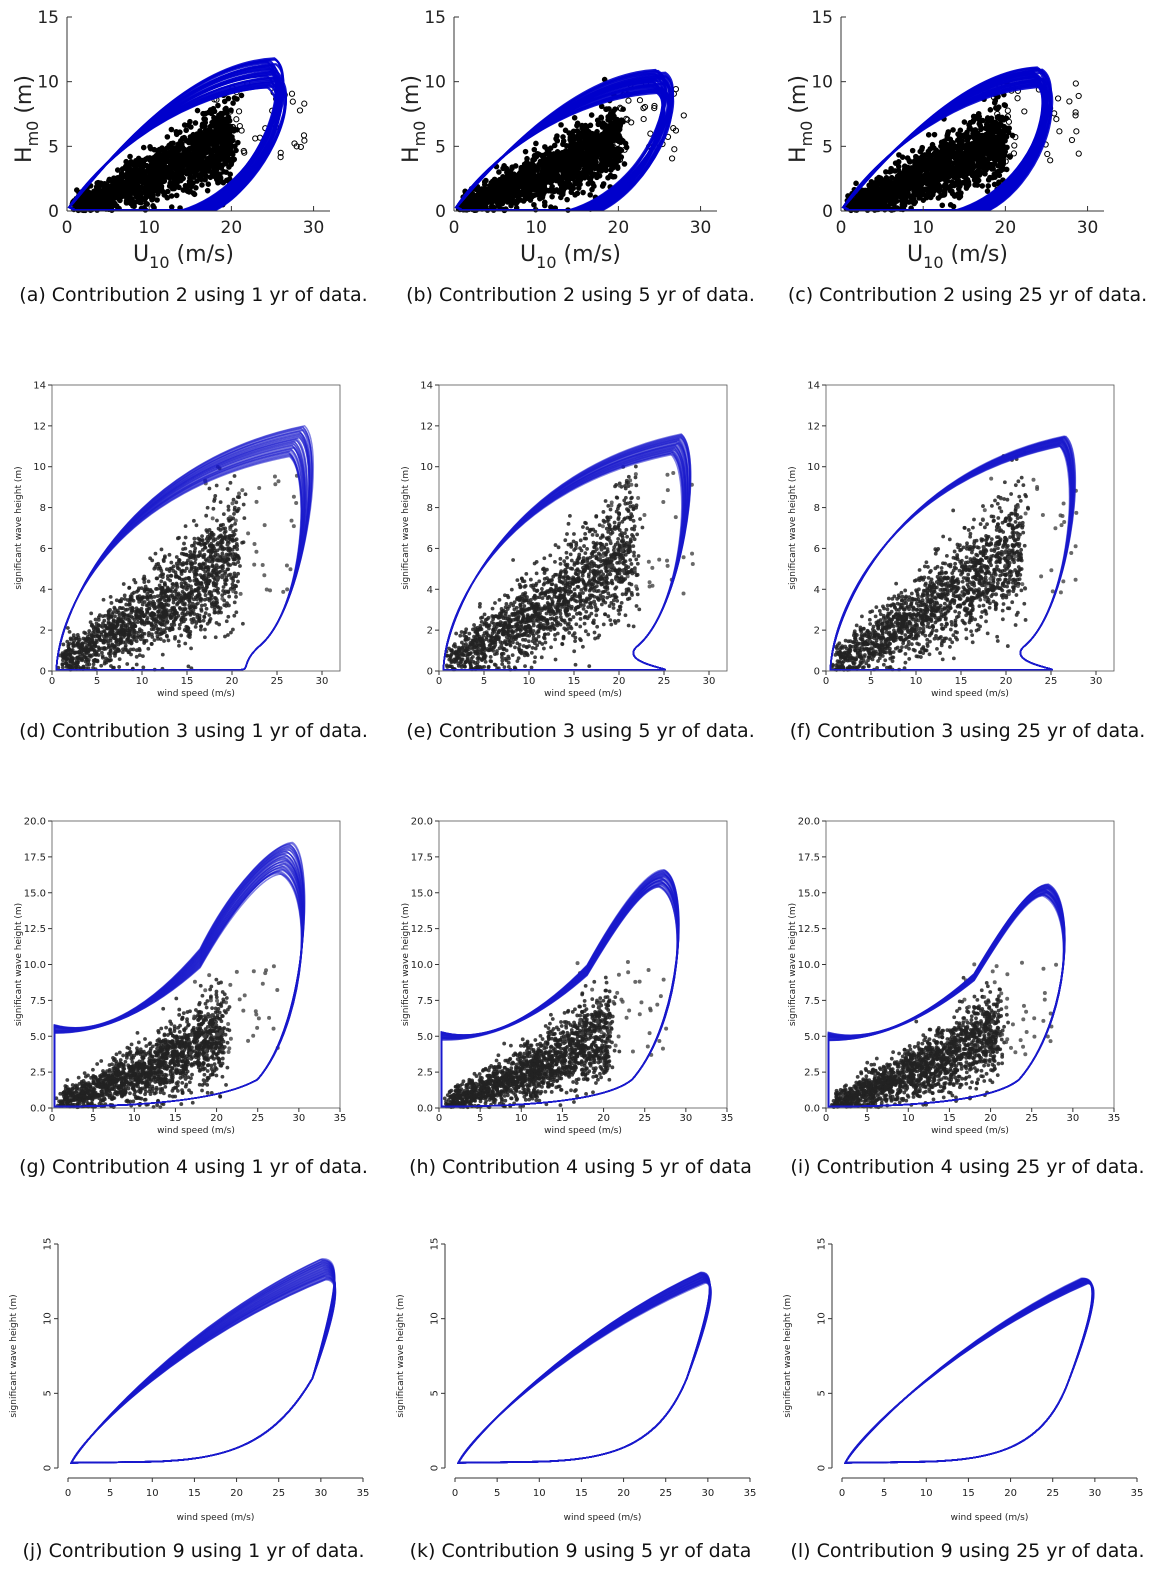  Describe the element at coordinates (411, 154) in the screenshot. I see `panel-b-y-axis-label-main: H` at that location.